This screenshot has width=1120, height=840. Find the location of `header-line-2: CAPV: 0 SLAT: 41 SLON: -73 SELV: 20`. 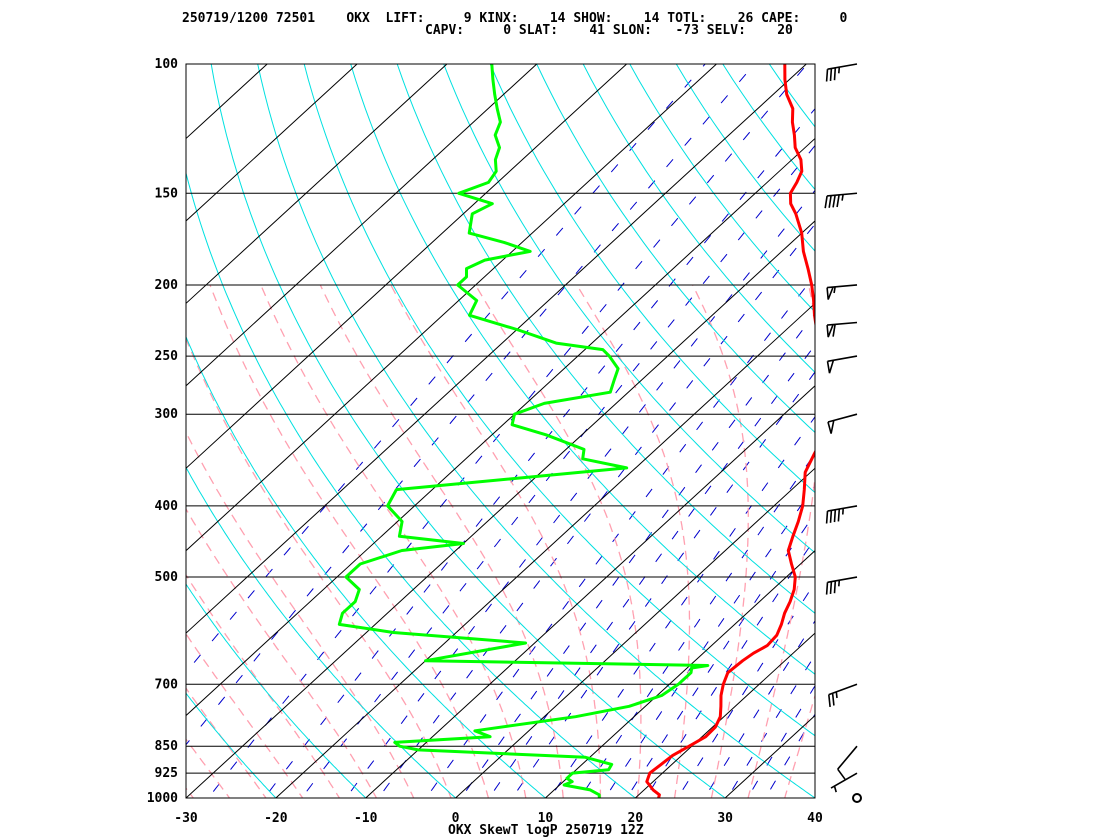

header-line-2: CAPV: 0 SLAT: 41 SLON: -73 SELV: 20 is located at coordinates (609, 30).